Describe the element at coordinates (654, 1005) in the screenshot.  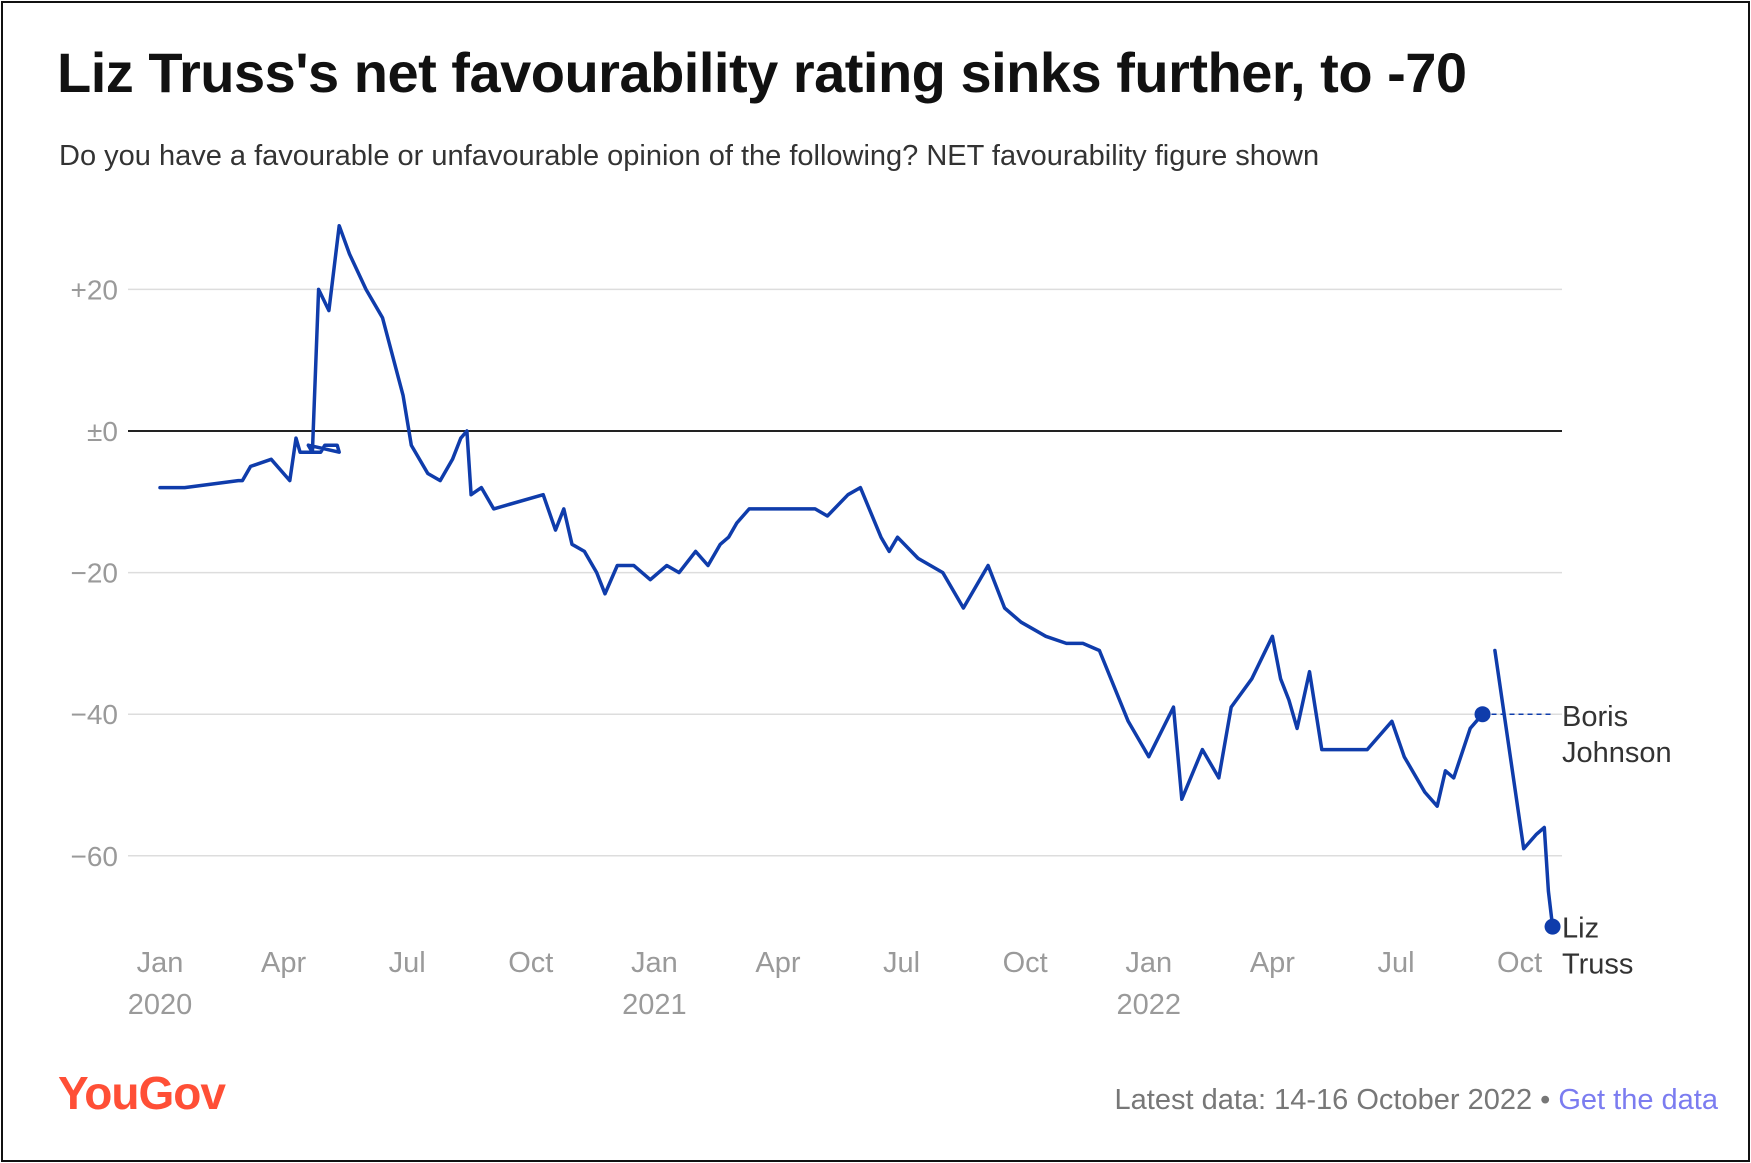
I see `x-tick-year-label: 2021` at that location.